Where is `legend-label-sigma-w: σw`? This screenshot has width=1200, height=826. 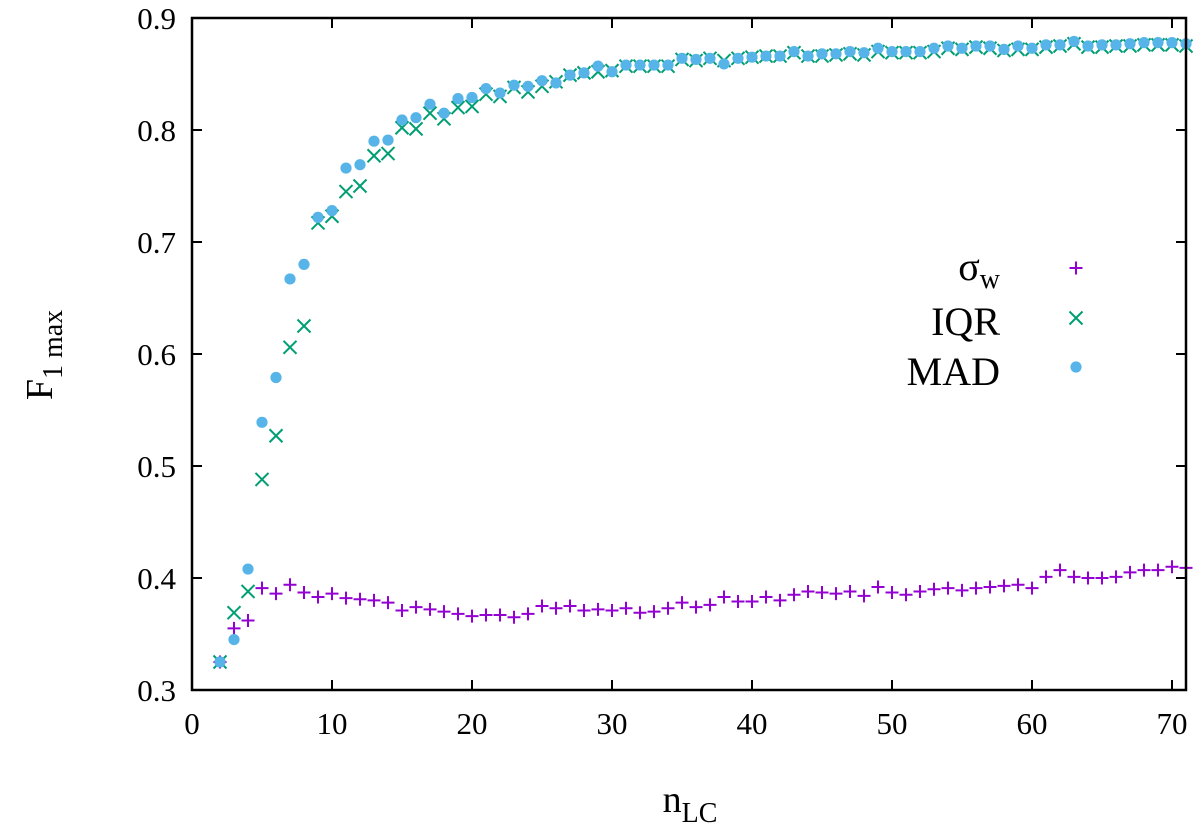 legend-label-sigma-w: σw is located at coordinates (979, 269).